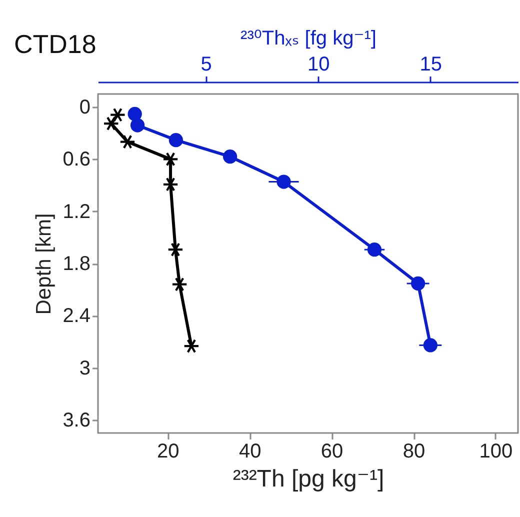 Image resolution: width=520 pixels, height=517 pixels. Describe the element at coordinates (76, 211) in the screenshot. I see `y-tick-label: 1.2` at that location.